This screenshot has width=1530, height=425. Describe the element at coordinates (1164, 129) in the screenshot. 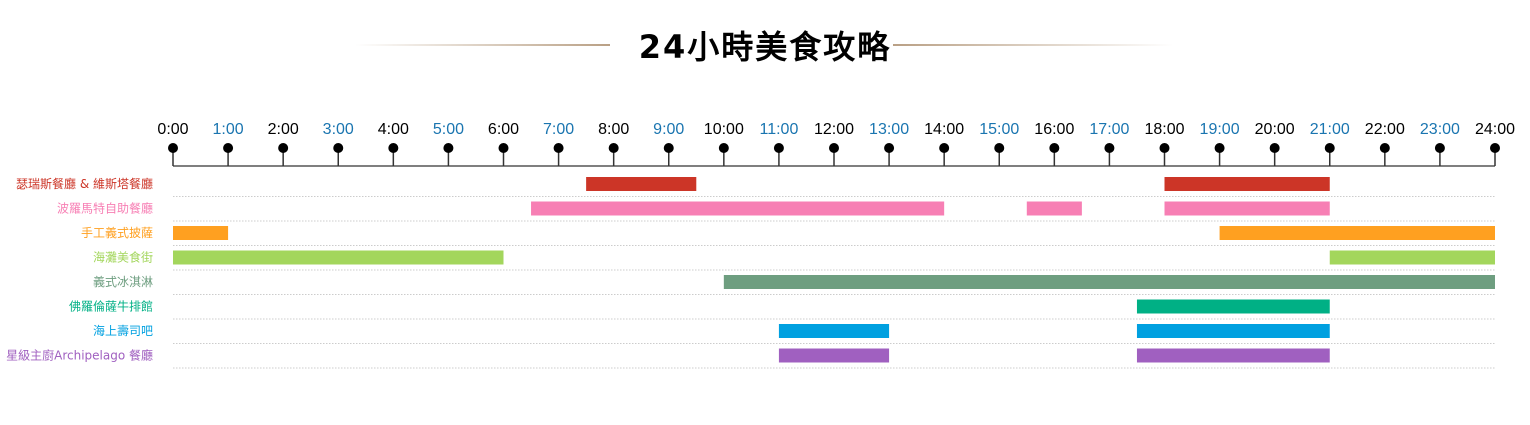

I see `x-tick-label: 18:00` at that location.